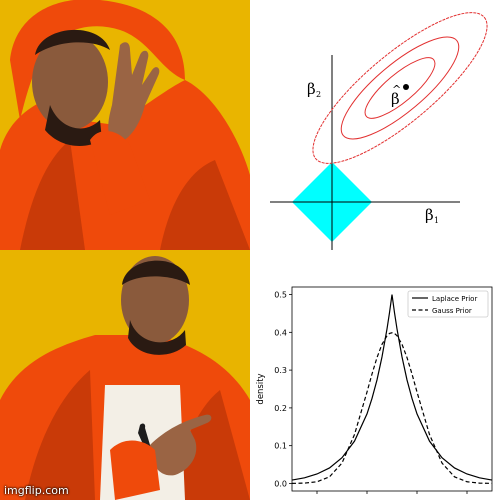 This screenshot has height=500, width=500. I want to click on imgflip-watermark: imgflip.com, so click(36, 490).